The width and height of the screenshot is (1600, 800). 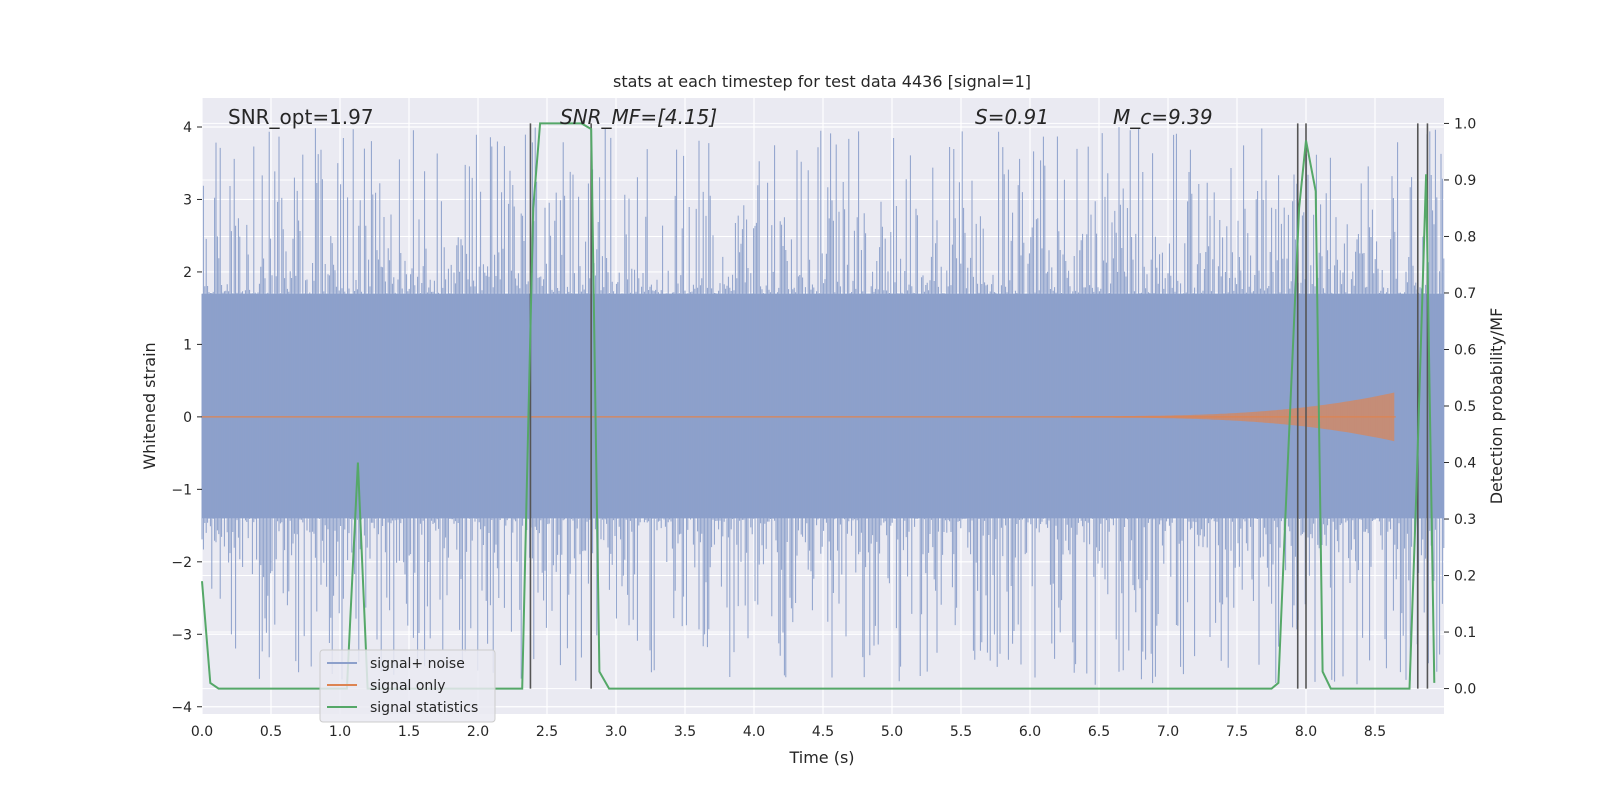 What do you see at coordinates (478, 732) in the screenshot?
I see `x-tick-label: 2.0` at bounding box center [478, 732].